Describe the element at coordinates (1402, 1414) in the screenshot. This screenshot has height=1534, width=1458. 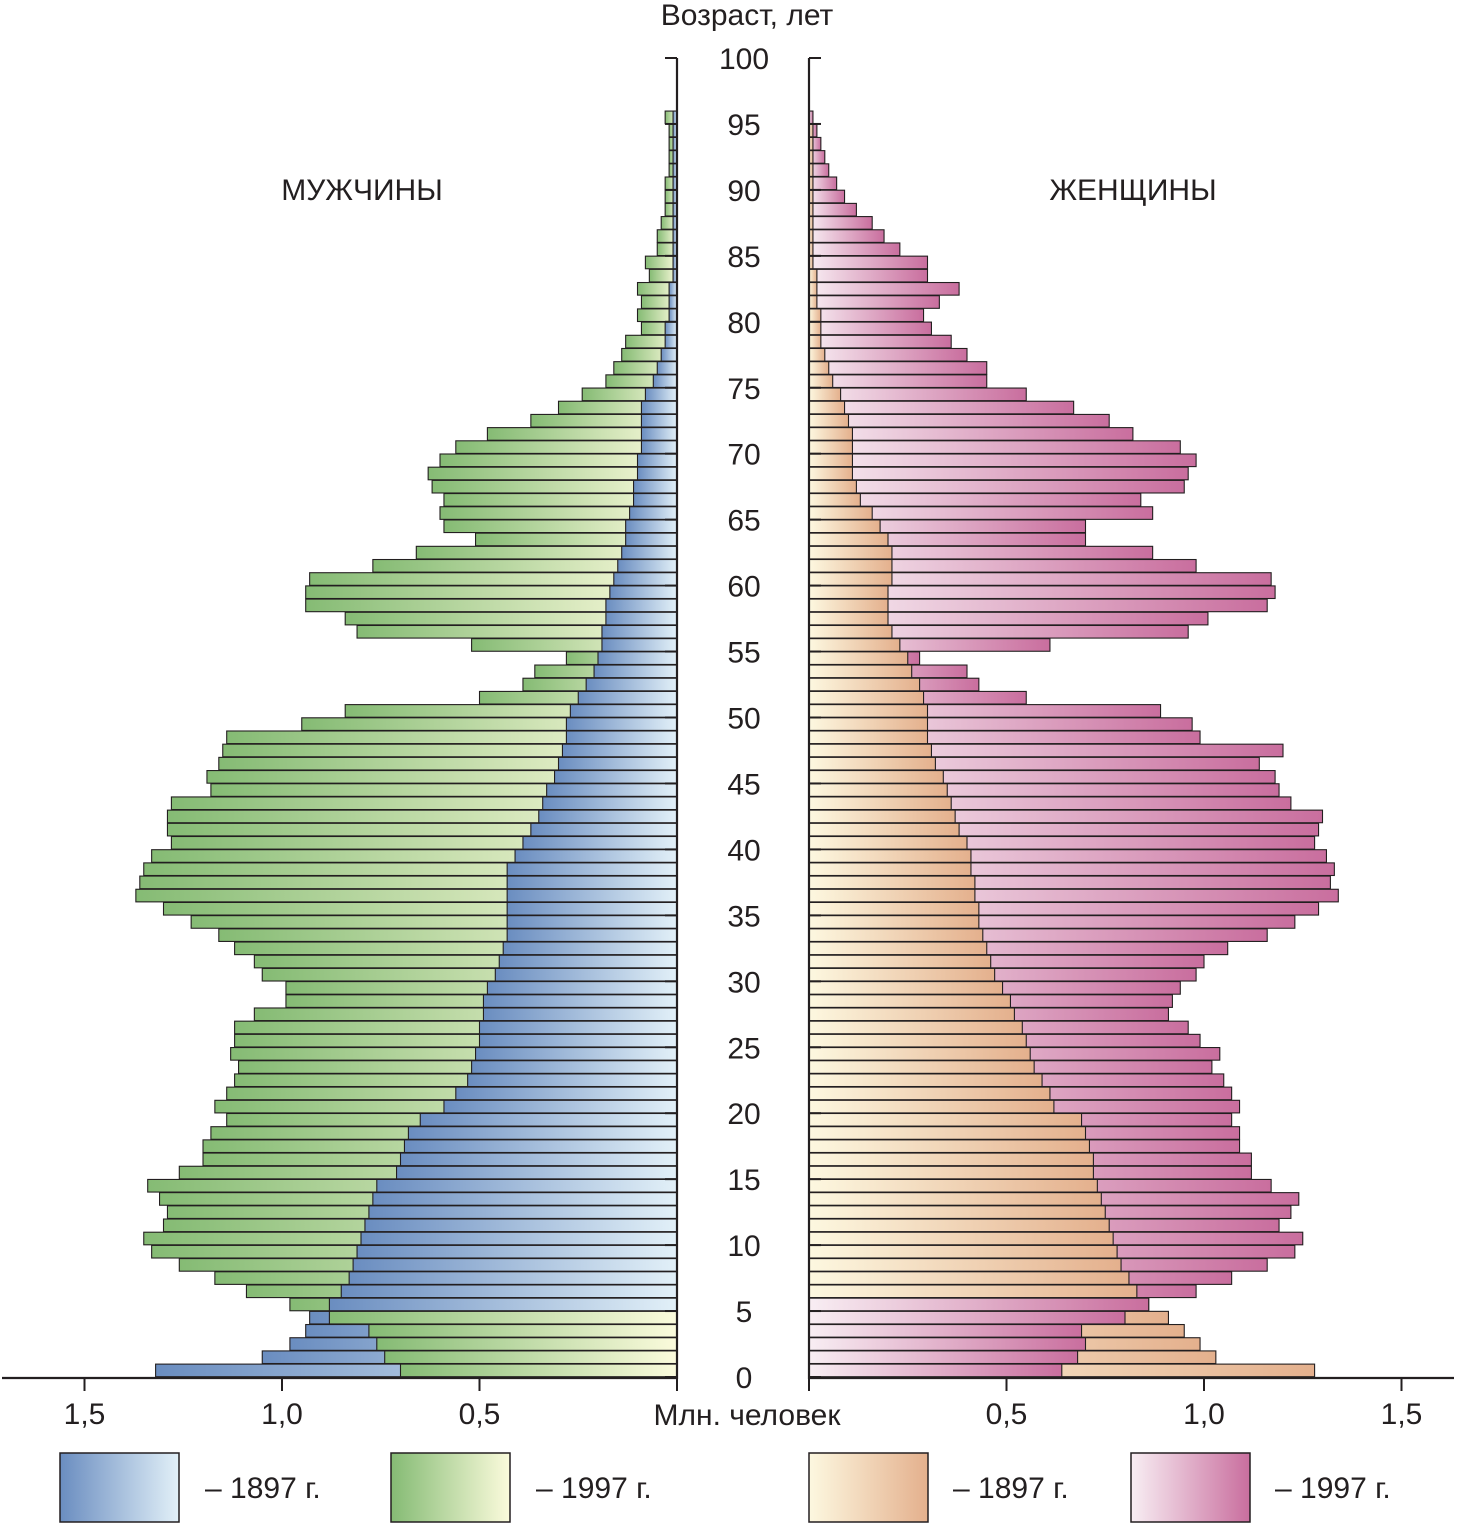
I see `x-tick-label-right: 1,5` at that location.